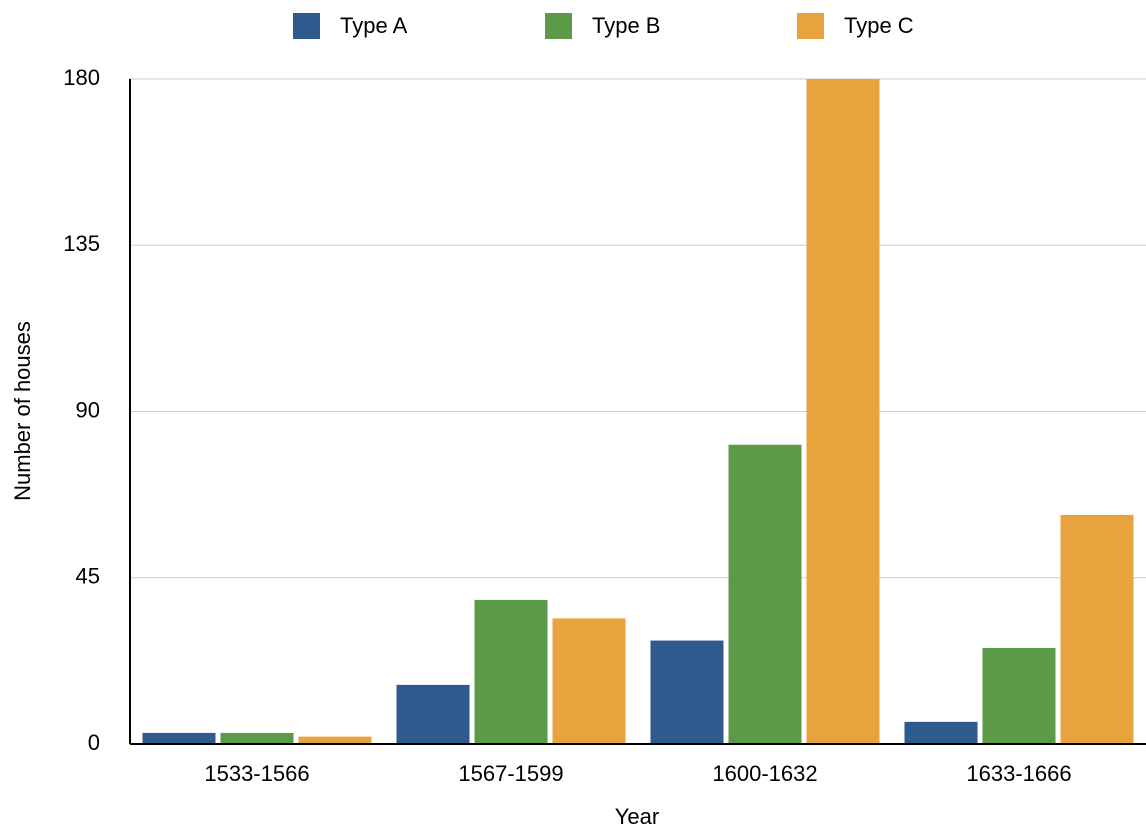 The width and height of the screenshot is (1146, 834). Describe the element at coordinates (81, 77) in the screenshot. I see `y-tick-label: 180` at that location.